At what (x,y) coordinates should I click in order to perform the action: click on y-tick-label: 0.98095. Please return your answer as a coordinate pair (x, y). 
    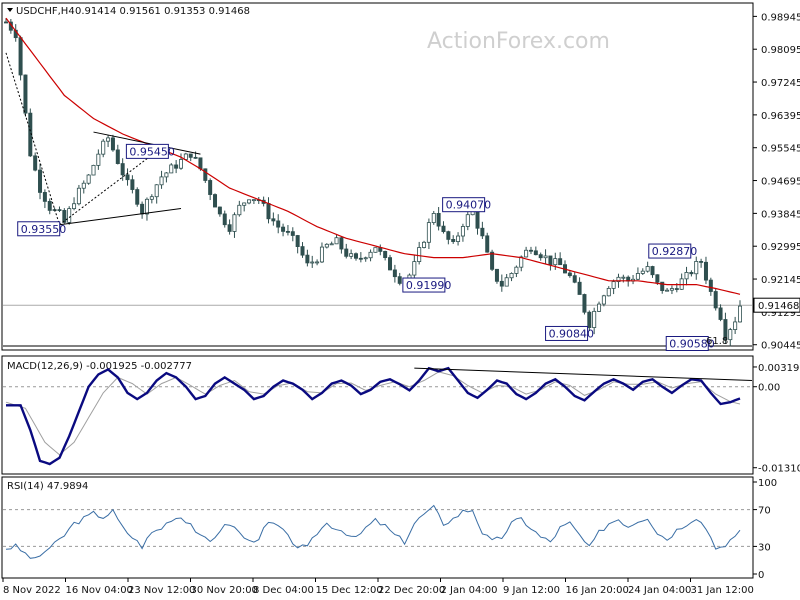
    Looking at the image, I should click on (780, 50).